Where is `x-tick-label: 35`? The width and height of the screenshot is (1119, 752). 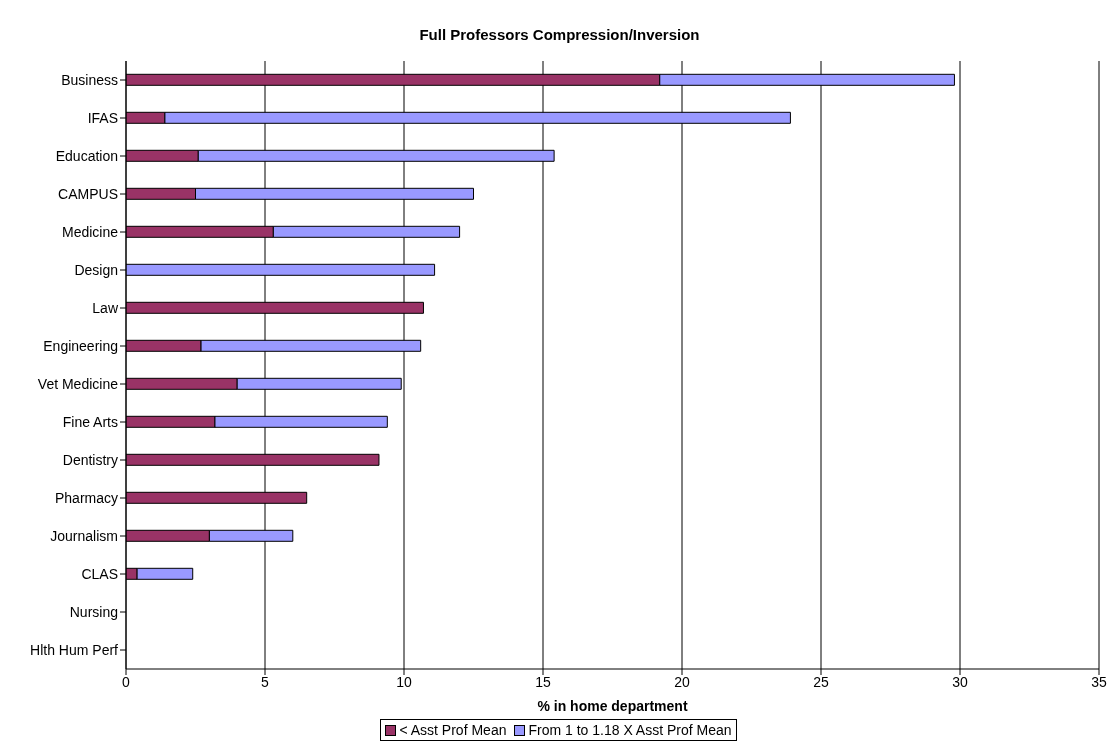
x-tick-label: 35 is located at coordinates (1099, 681).